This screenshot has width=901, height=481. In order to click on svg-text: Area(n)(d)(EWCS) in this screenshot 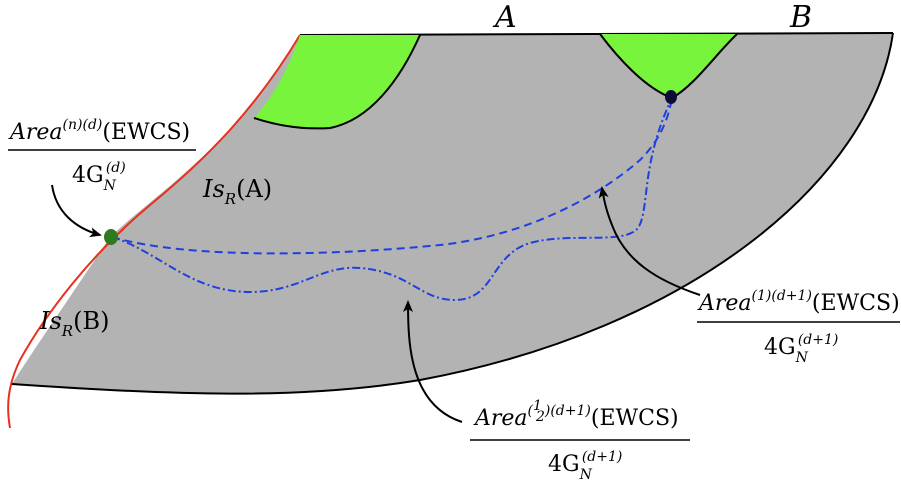, I will do `click(99, 131)`.